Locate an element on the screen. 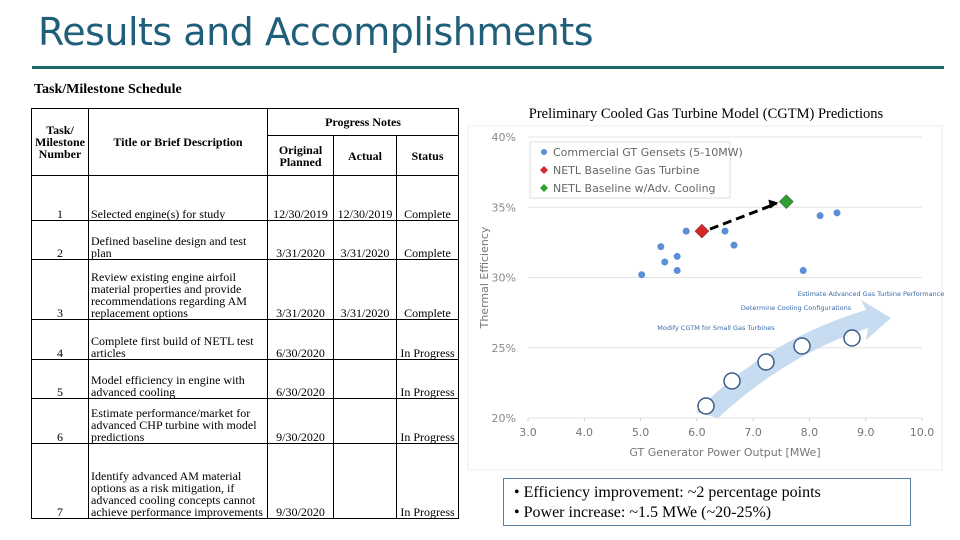 Image resolution: width=960 pixels, height=540 pixels. y-tick-label: 20% is located at coordinates (504, 418).